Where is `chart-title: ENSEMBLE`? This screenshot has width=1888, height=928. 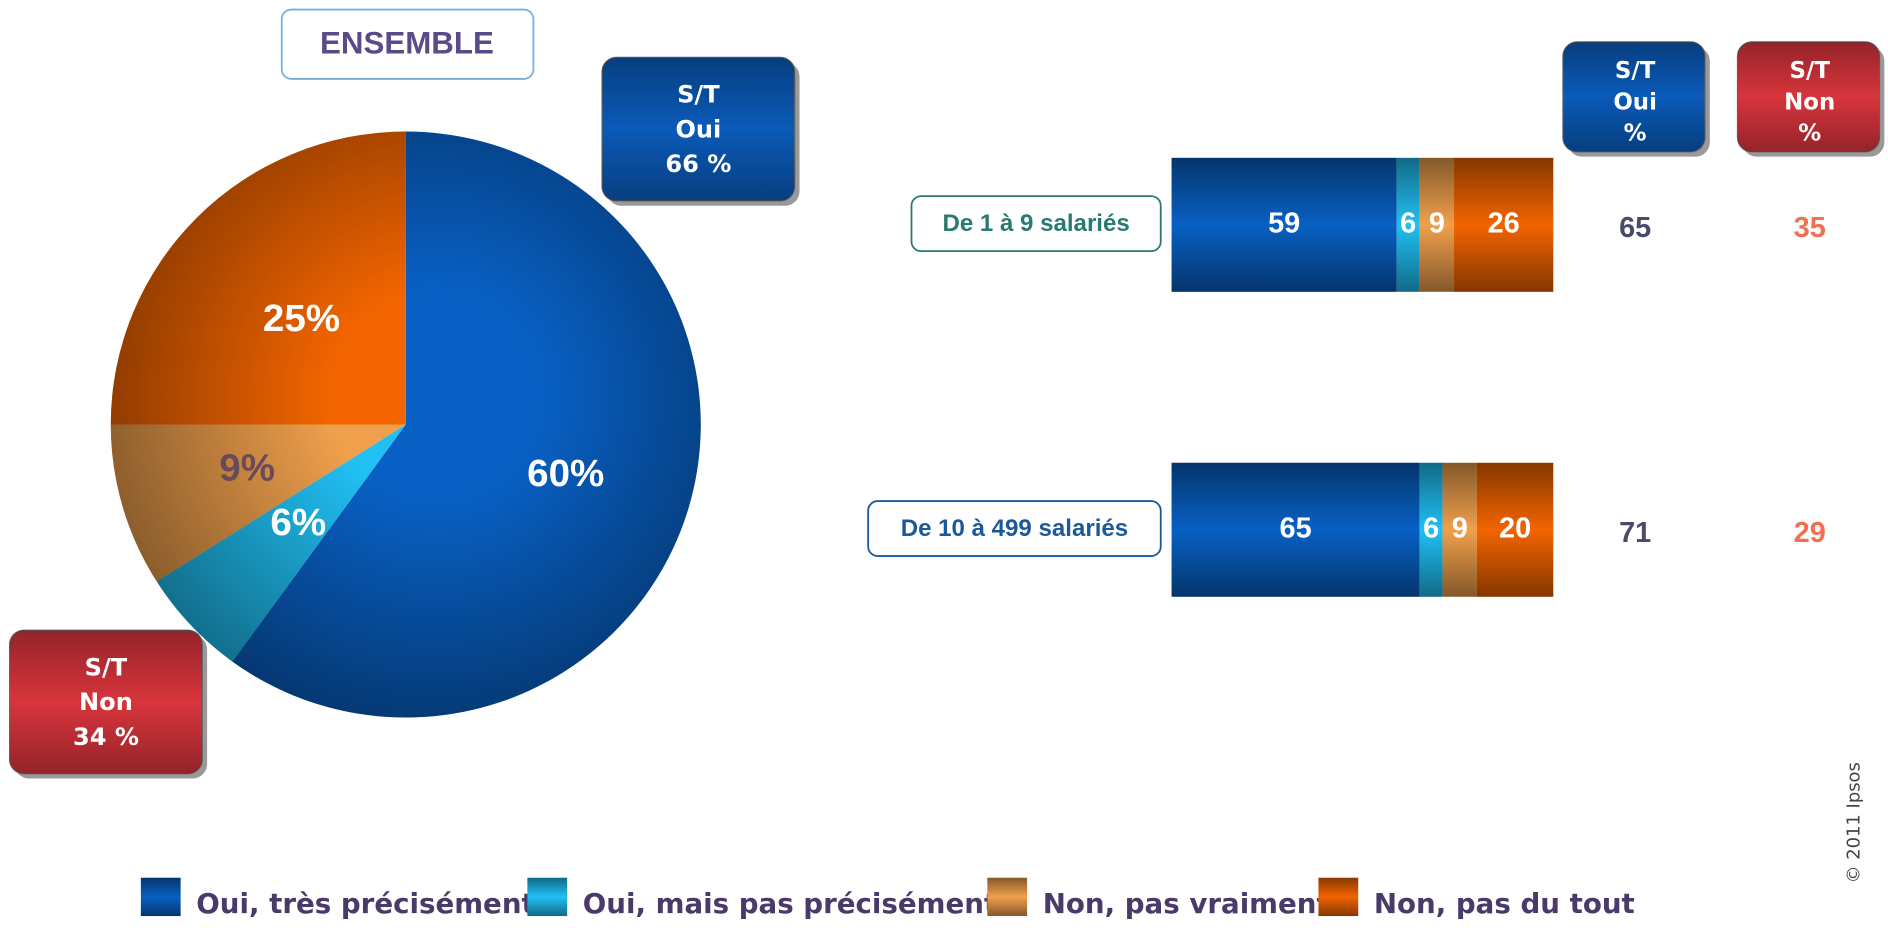 chart-title: ENSEMBLE is located at coordinates (407, 43).